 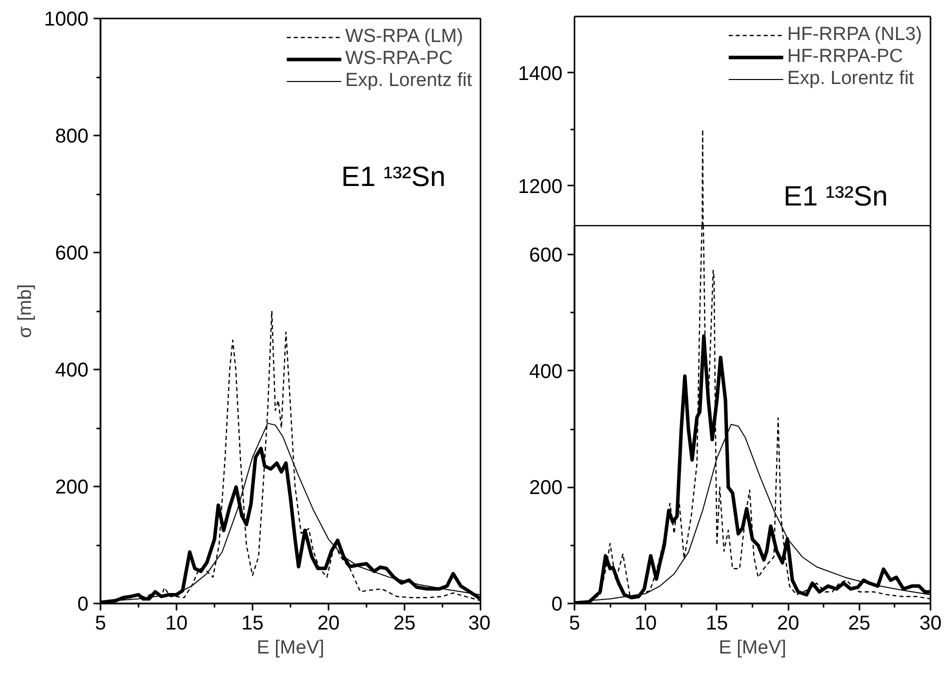 I want to click on y-tick-label: 800, so click(x=72, y=137).